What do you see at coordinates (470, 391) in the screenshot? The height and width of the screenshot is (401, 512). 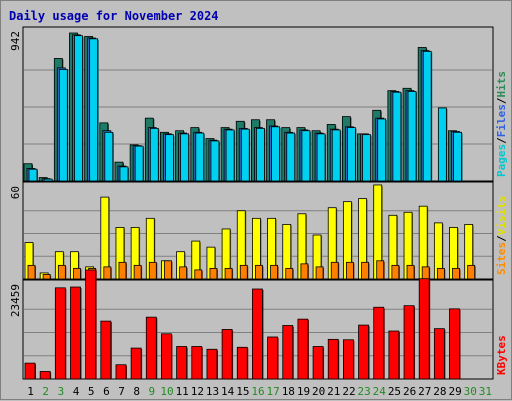 I see `day-label-30: 30` at bounding box center [470, 391].